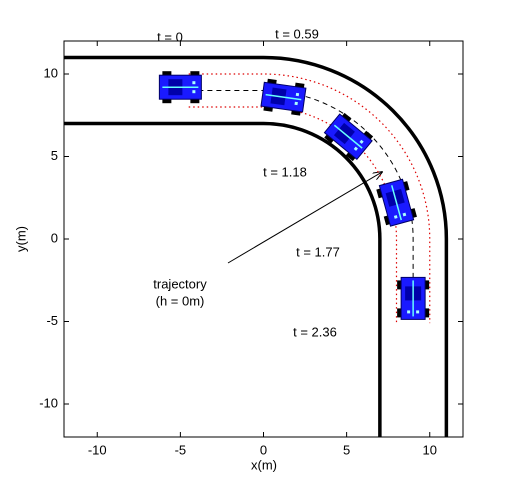 The height and width of the screenshot is (485, 520). Describe the element at coordinates (346, 449) in the screenshot. I see `x-tick-label: 5` at that location.